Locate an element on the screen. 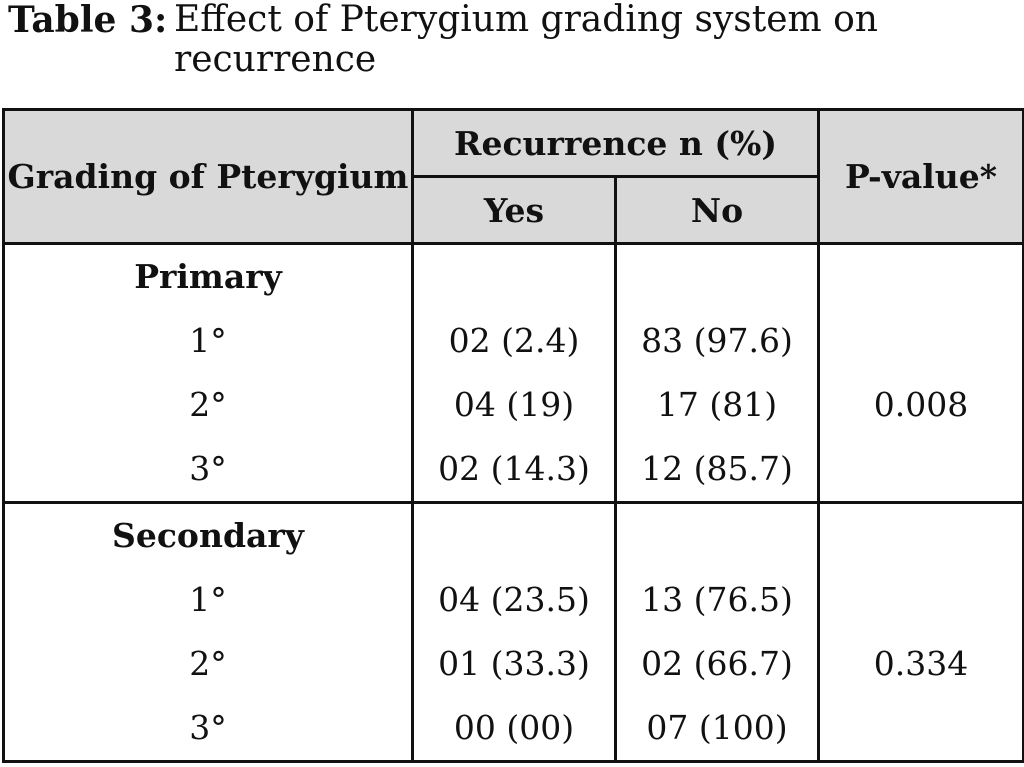 The height and width of the screenshot is (767, 1024). no-value: 02 (66.7) is located at coordinates (717, 663).